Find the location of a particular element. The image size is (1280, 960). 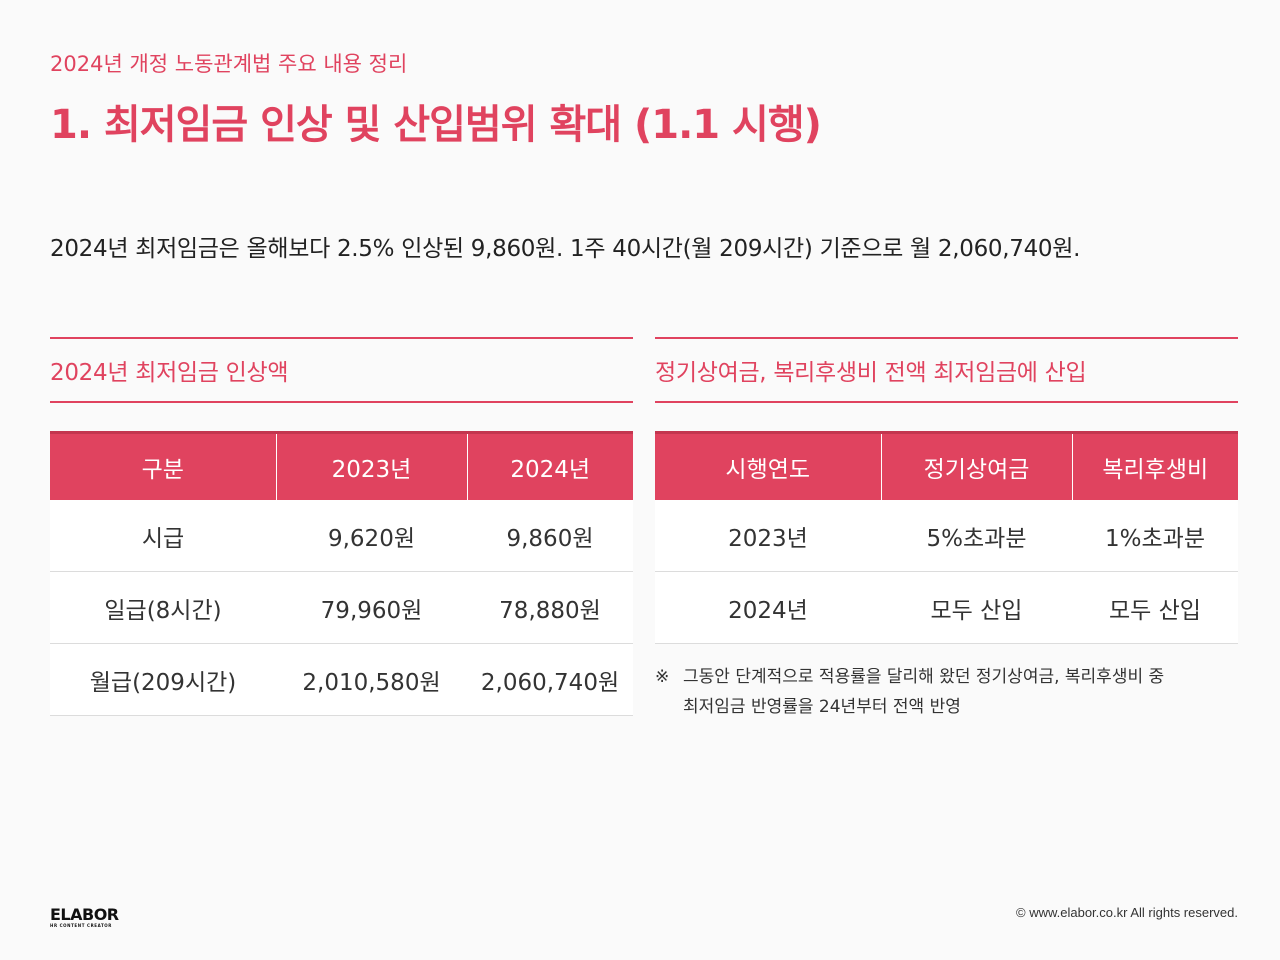

footnote-line: 최저임금 반영률을 24년부터 전액 반영 is located at coordinates (822, 707).